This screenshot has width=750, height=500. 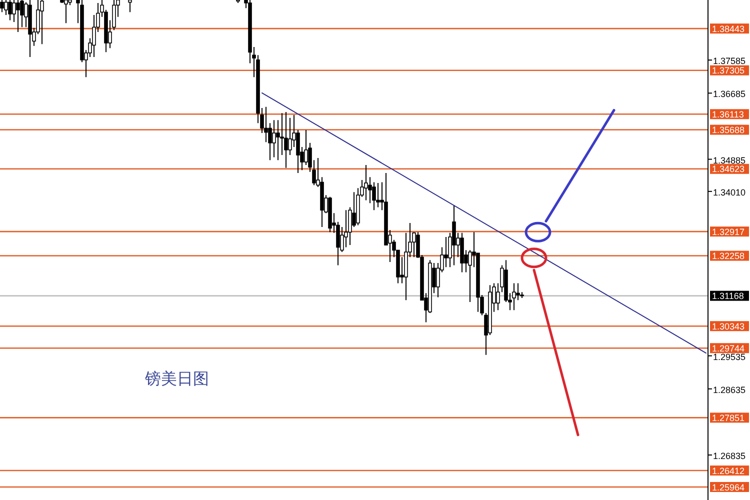 I want to click on ref-line-label: 1.29744, so click(x=728, y=348).